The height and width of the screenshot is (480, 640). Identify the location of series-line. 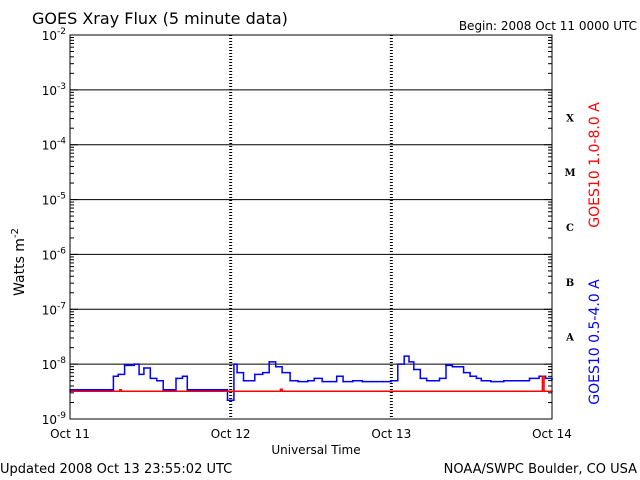
(311, 378).